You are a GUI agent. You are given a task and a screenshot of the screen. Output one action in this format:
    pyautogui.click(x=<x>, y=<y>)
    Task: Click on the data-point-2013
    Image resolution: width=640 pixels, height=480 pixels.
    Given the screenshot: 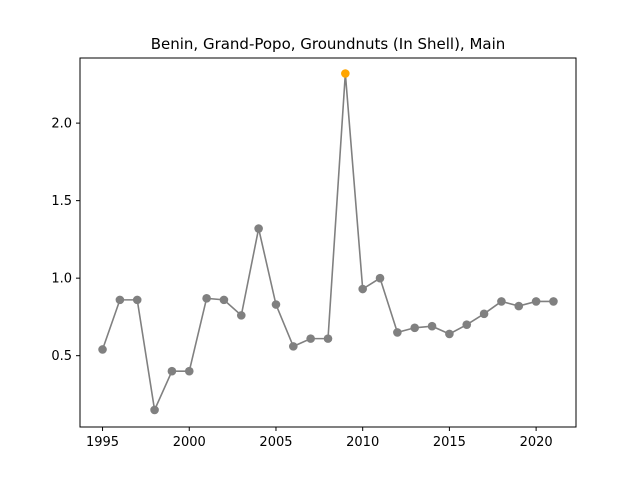 What is the action you would take?
    pyautogui.click(x=415, y=328)
    